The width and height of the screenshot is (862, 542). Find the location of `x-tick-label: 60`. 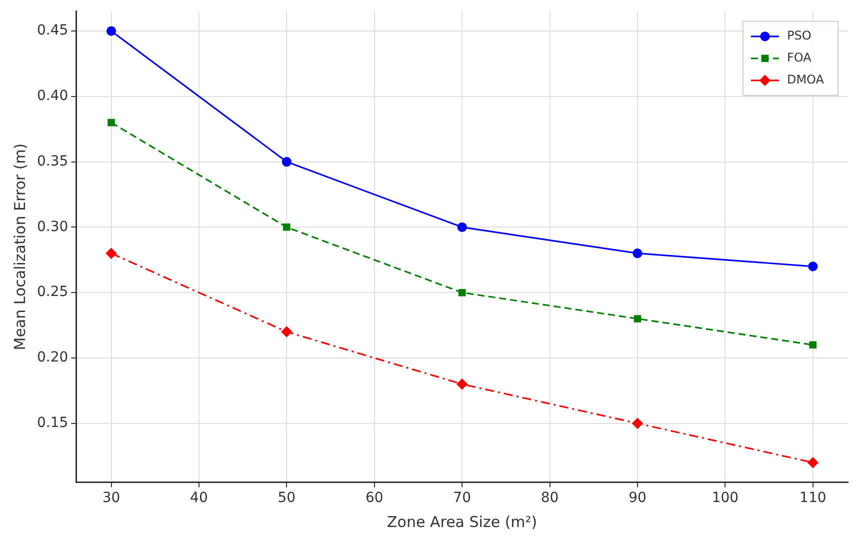

x-tick-label: 60 is located at coordinates (374, 498).